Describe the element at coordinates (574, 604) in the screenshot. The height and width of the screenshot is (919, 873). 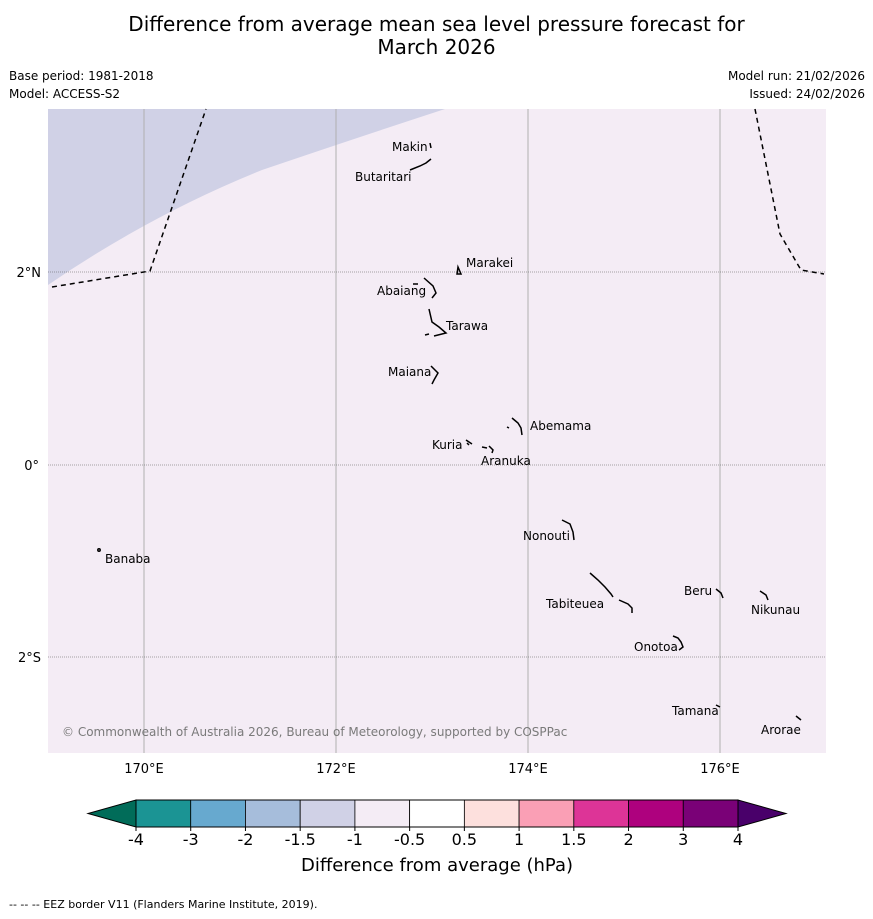
I see `island-label-tabiteuea: Tabiteuea` at that location.